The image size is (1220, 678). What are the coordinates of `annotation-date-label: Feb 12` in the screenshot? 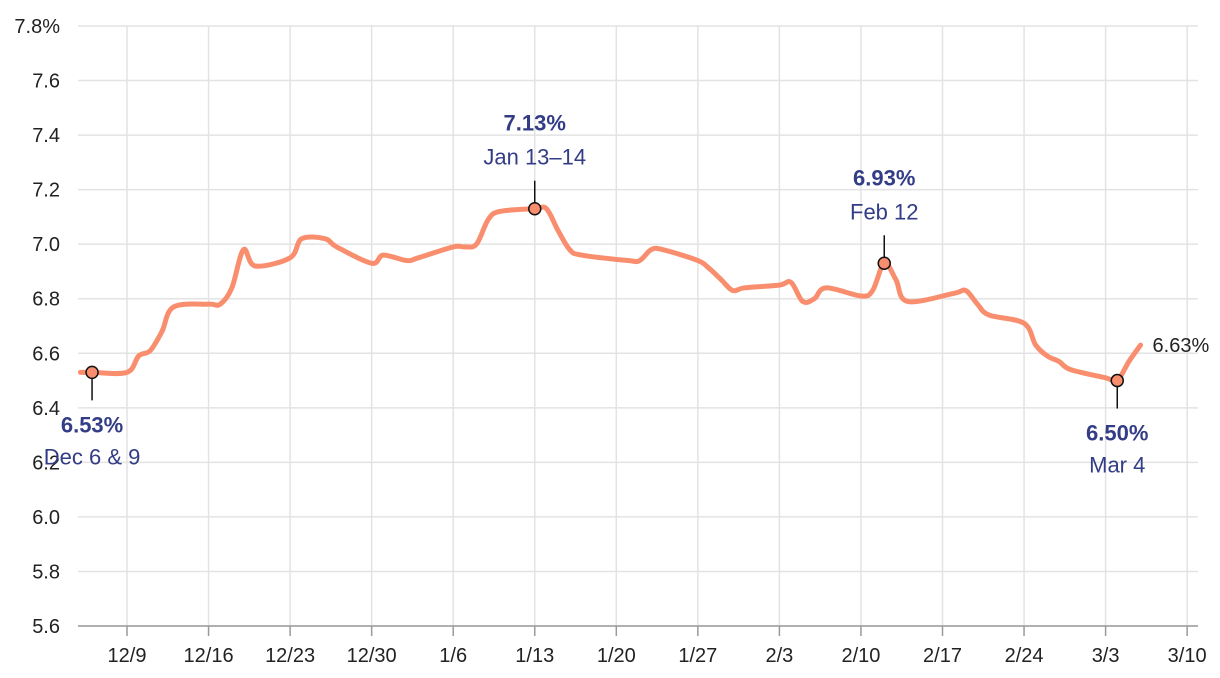 It's located at (884, 211).